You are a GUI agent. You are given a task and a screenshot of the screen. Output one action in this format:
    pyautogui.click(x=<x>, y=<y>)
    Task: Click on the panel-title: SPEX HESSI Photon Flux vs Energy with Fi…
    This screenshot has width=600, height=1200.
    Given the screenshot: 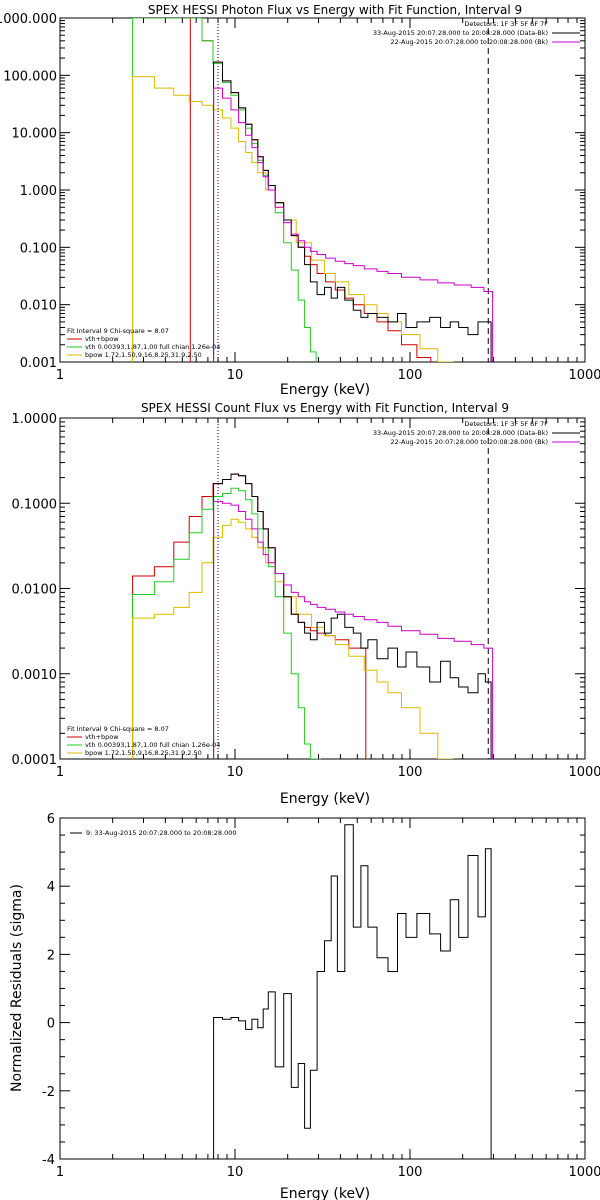 What is the action you would take?
    pyautogui.click(x=335, y=10)
    